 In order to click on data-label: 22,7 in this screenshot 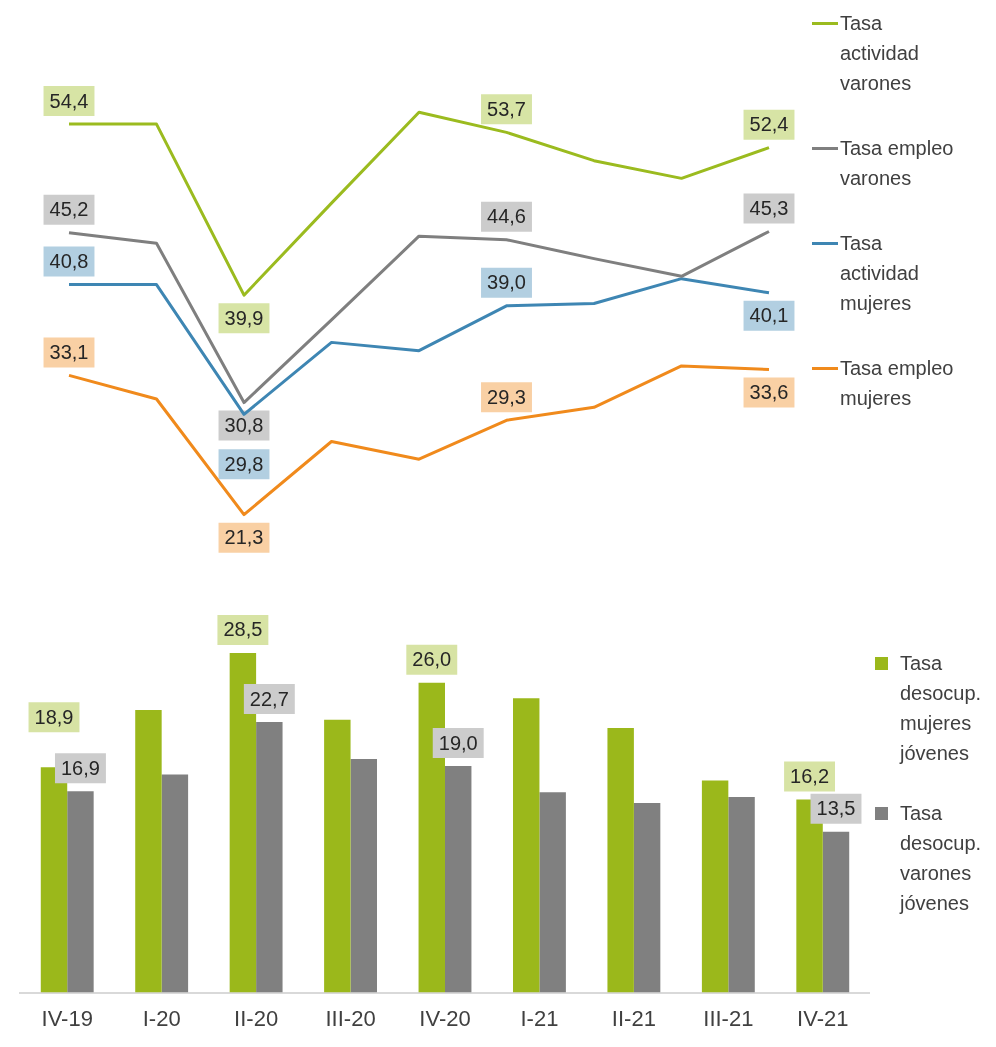, I will do `click(269, 698)`.